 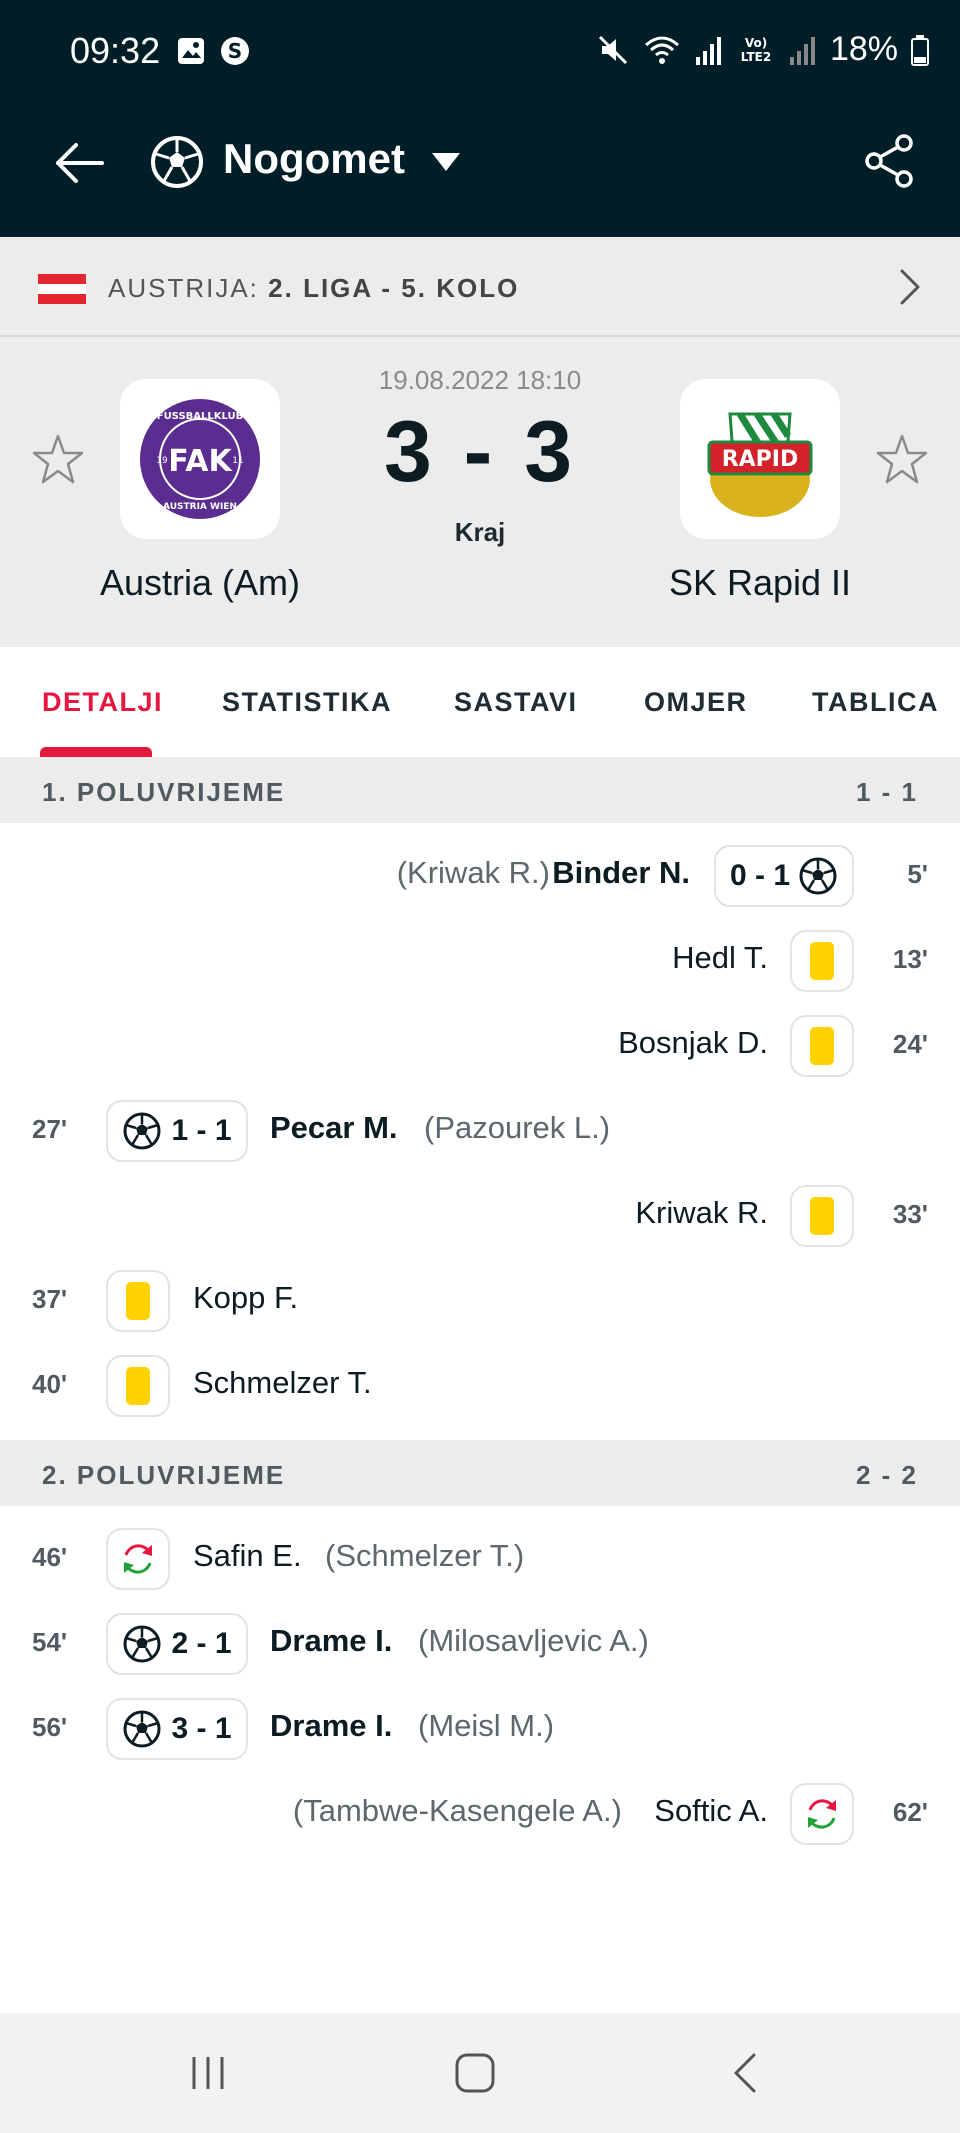 I want to click on battery-icon, so click(x=920, y=50).